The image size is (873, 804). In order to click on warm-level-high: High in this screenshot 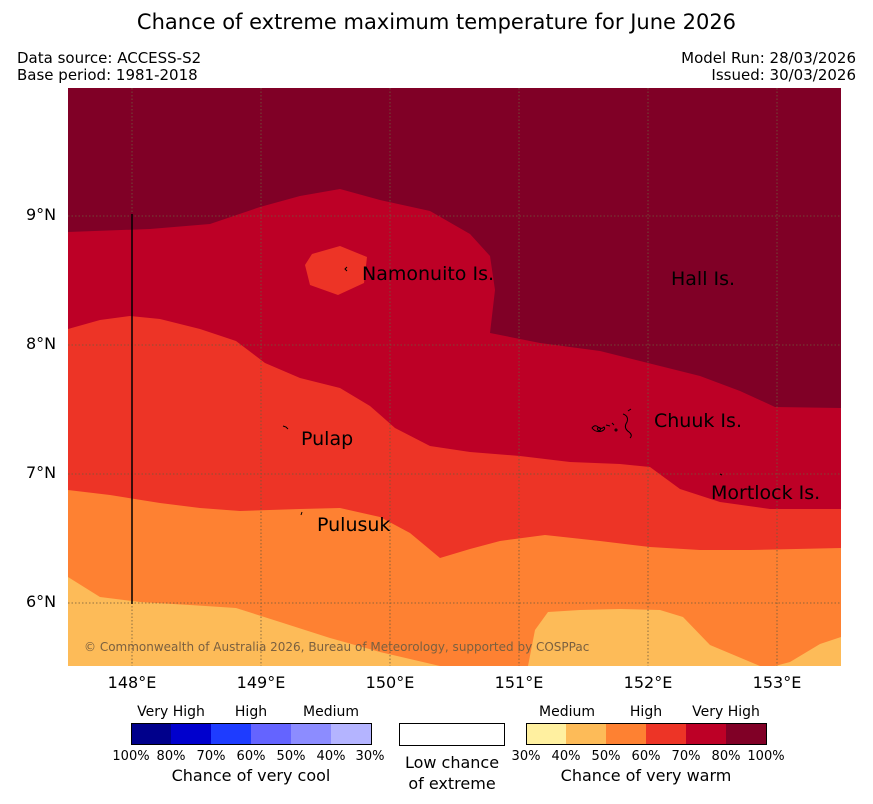, I will do `click(646, 712)`.